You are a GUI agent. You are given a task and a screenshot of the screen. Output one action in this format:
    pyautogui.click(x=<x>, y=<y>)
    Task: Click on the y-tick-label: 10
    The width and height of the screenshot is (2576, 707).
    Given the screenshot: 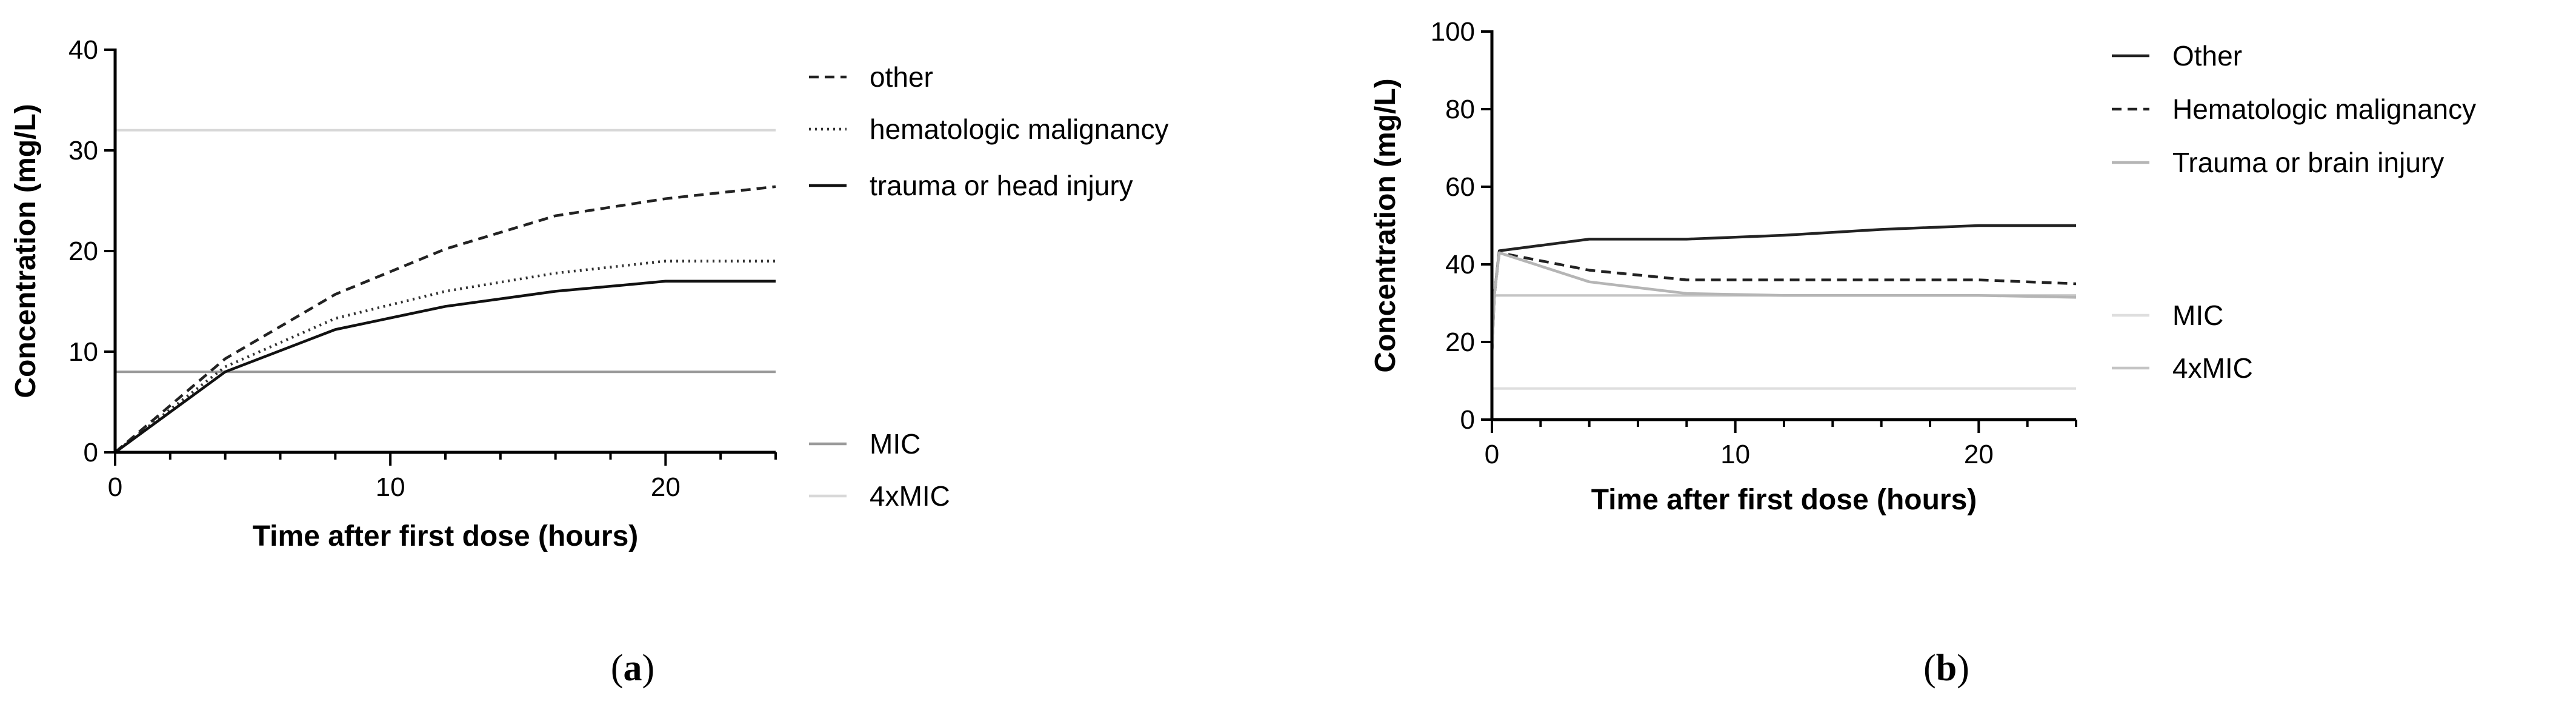 What is the action you would take?
    pyautogui.click(x=83, y=352)
    